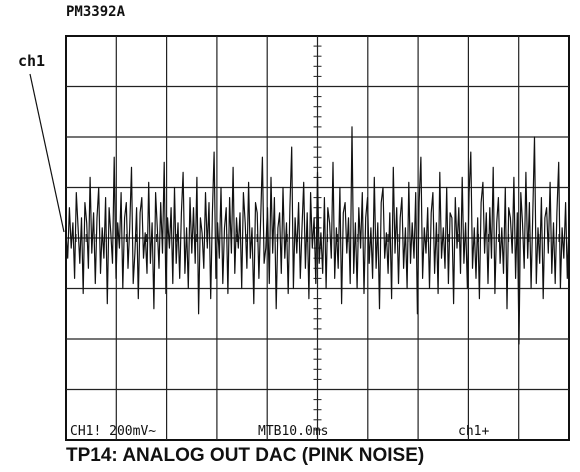  What do you see at coordinates (113, 431) in the screenshot?
I see `channel-scale-readout: CH1! 200mV~` at bounding box center [113, 431].